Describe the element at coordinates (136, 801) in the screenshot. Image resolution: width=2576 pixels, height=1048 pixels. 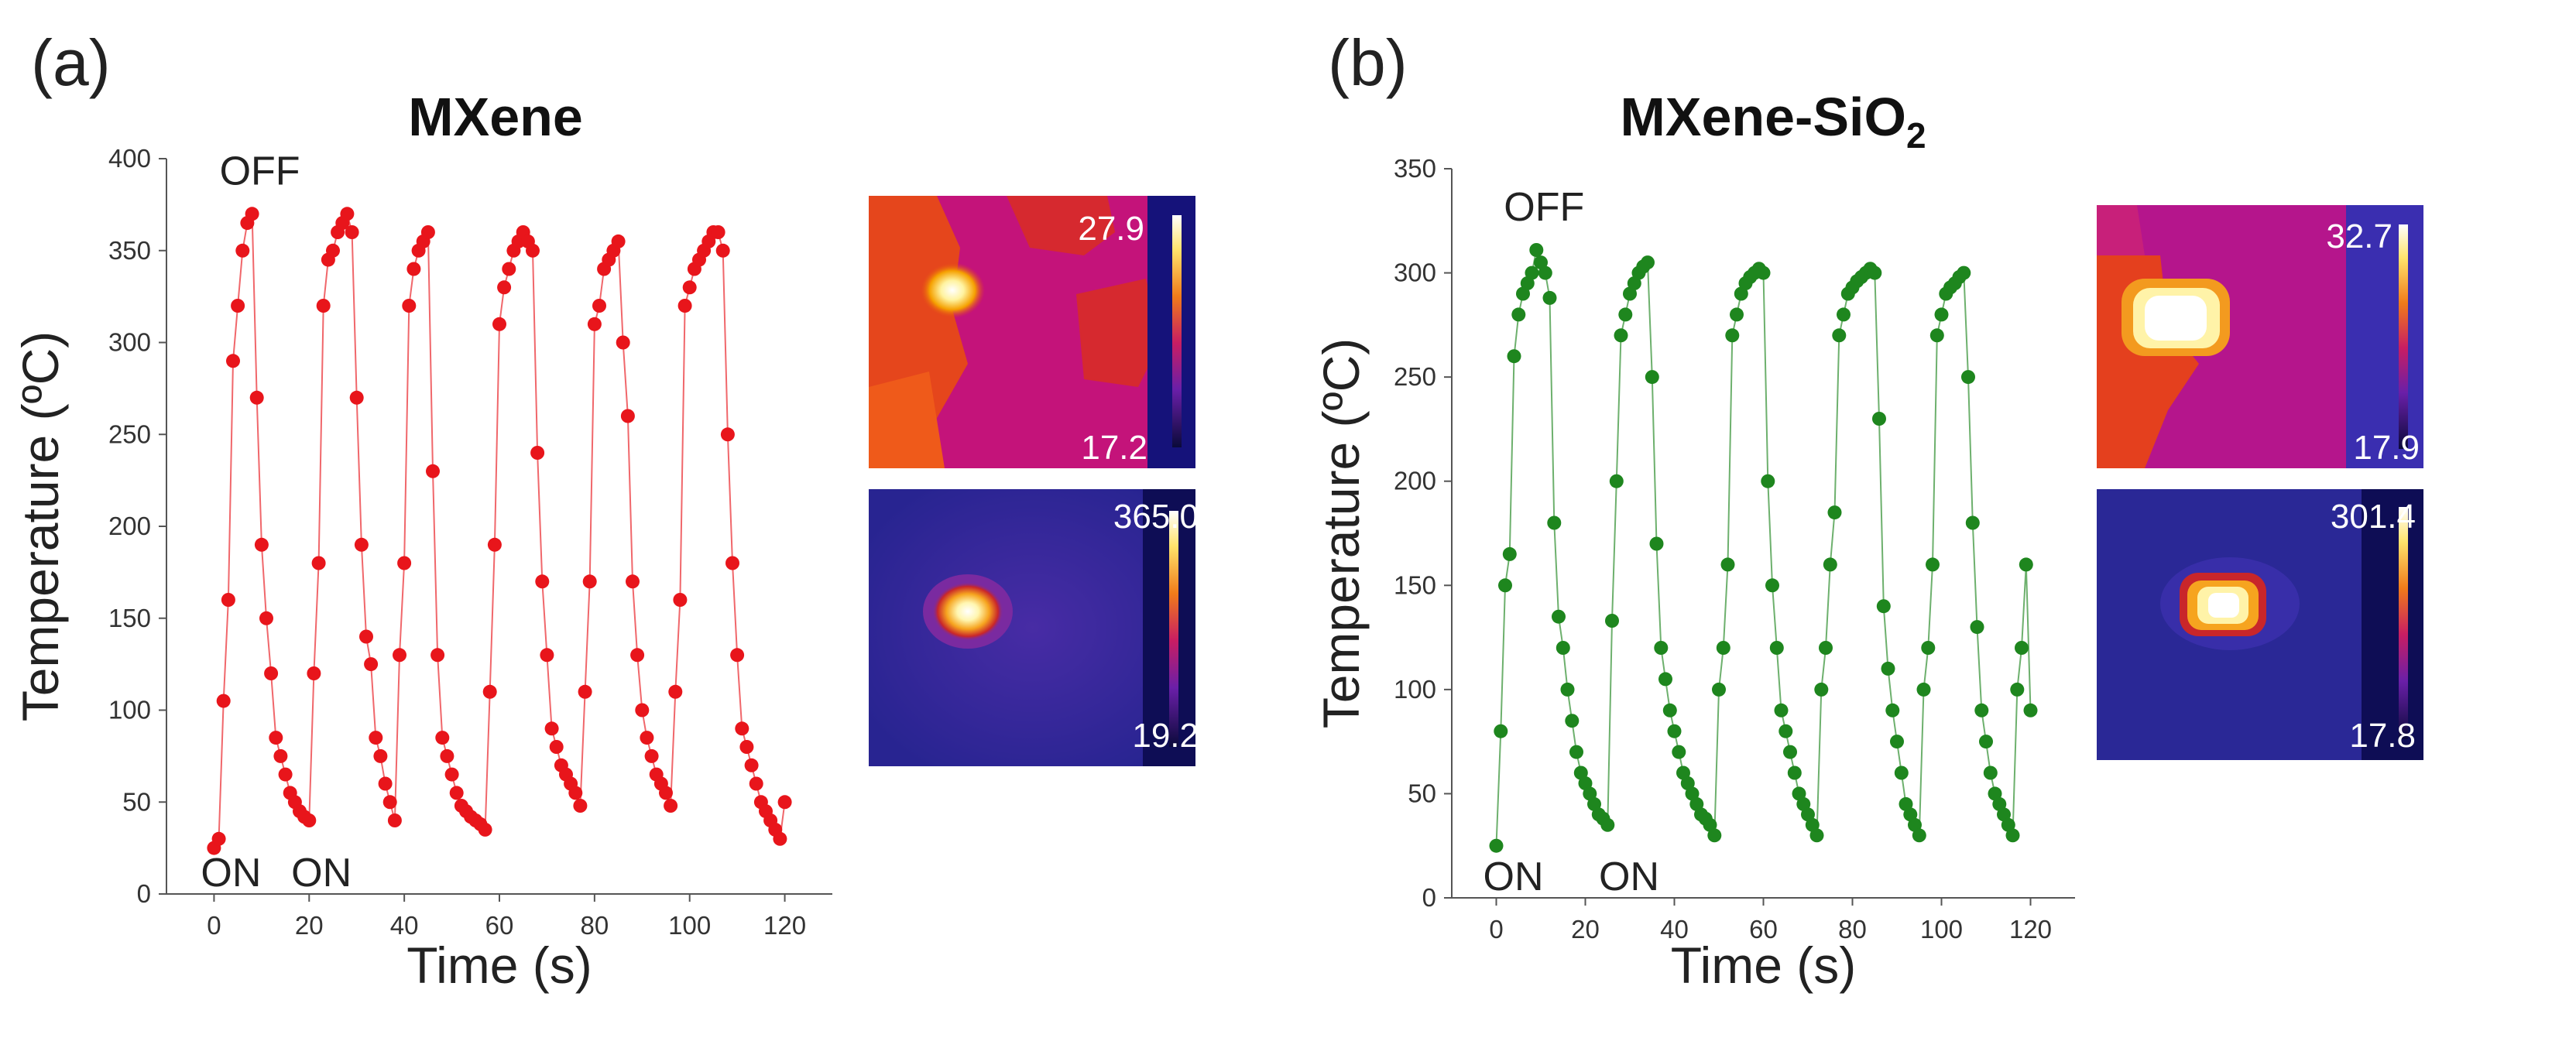
I see `y-tick-label: 50` at that location.